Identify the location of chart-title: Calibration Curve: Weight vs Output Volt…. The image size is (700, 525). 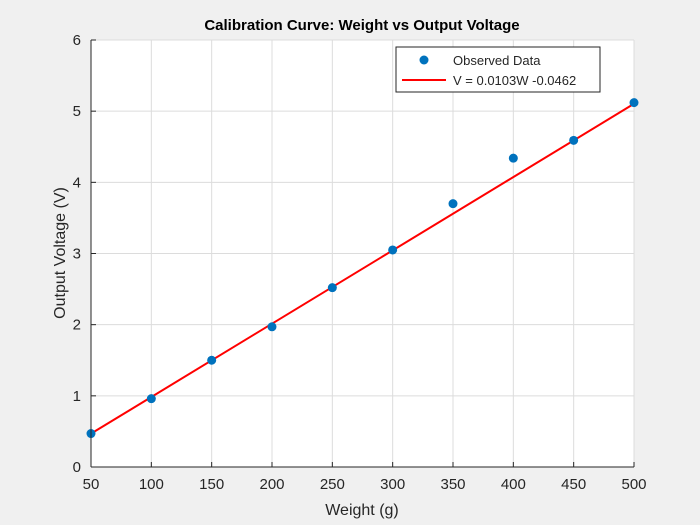
(361, 25).